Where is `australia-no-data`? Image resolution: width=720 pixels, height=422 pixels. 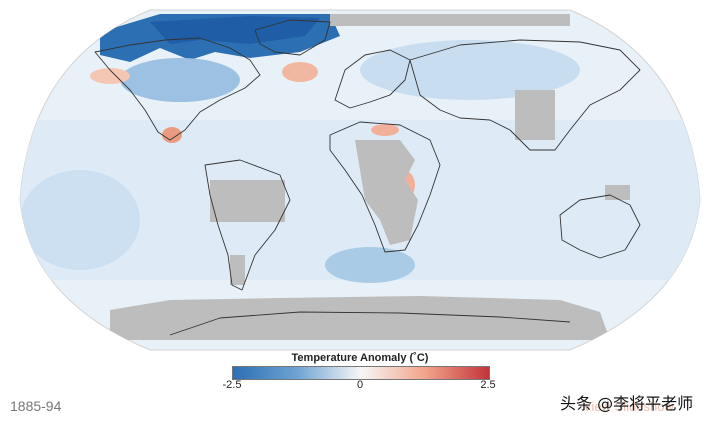
australia-no-data is located at coordinates (617, 192).